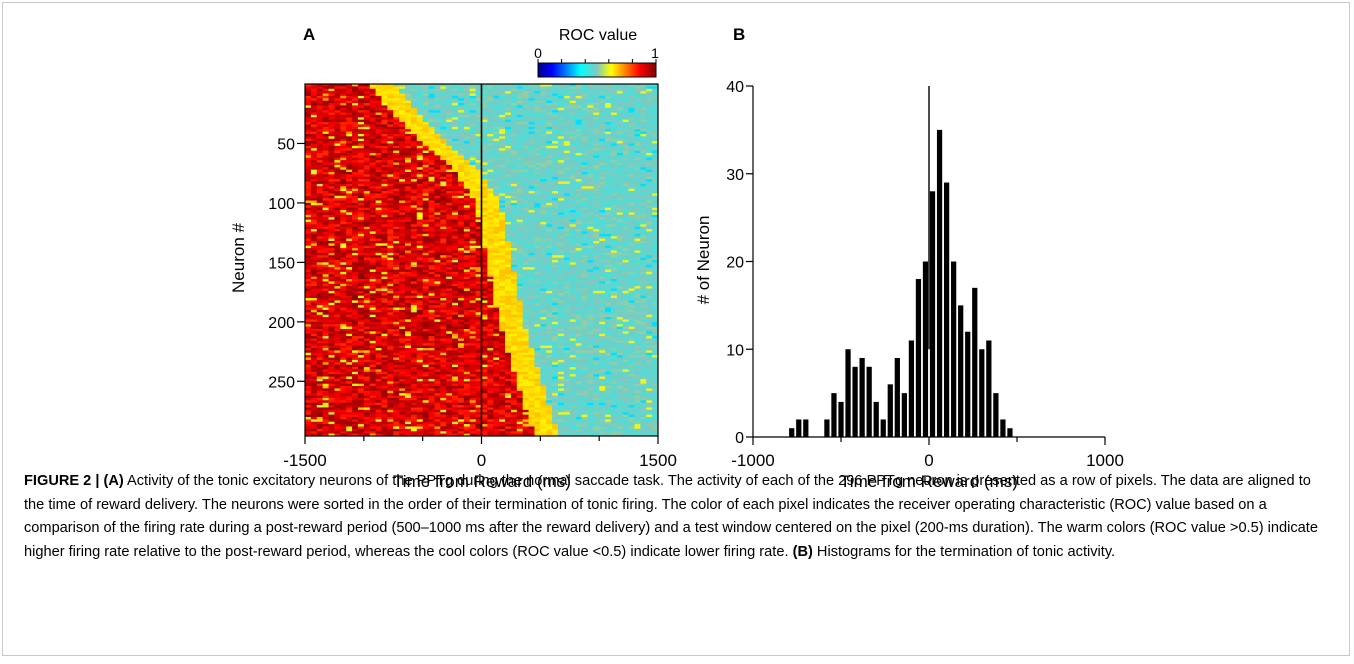 This screenshot has width=1354, height=664. Describe the element at coordinates (482, 264) in the screenshot. I see `heatmap-row` at that location.